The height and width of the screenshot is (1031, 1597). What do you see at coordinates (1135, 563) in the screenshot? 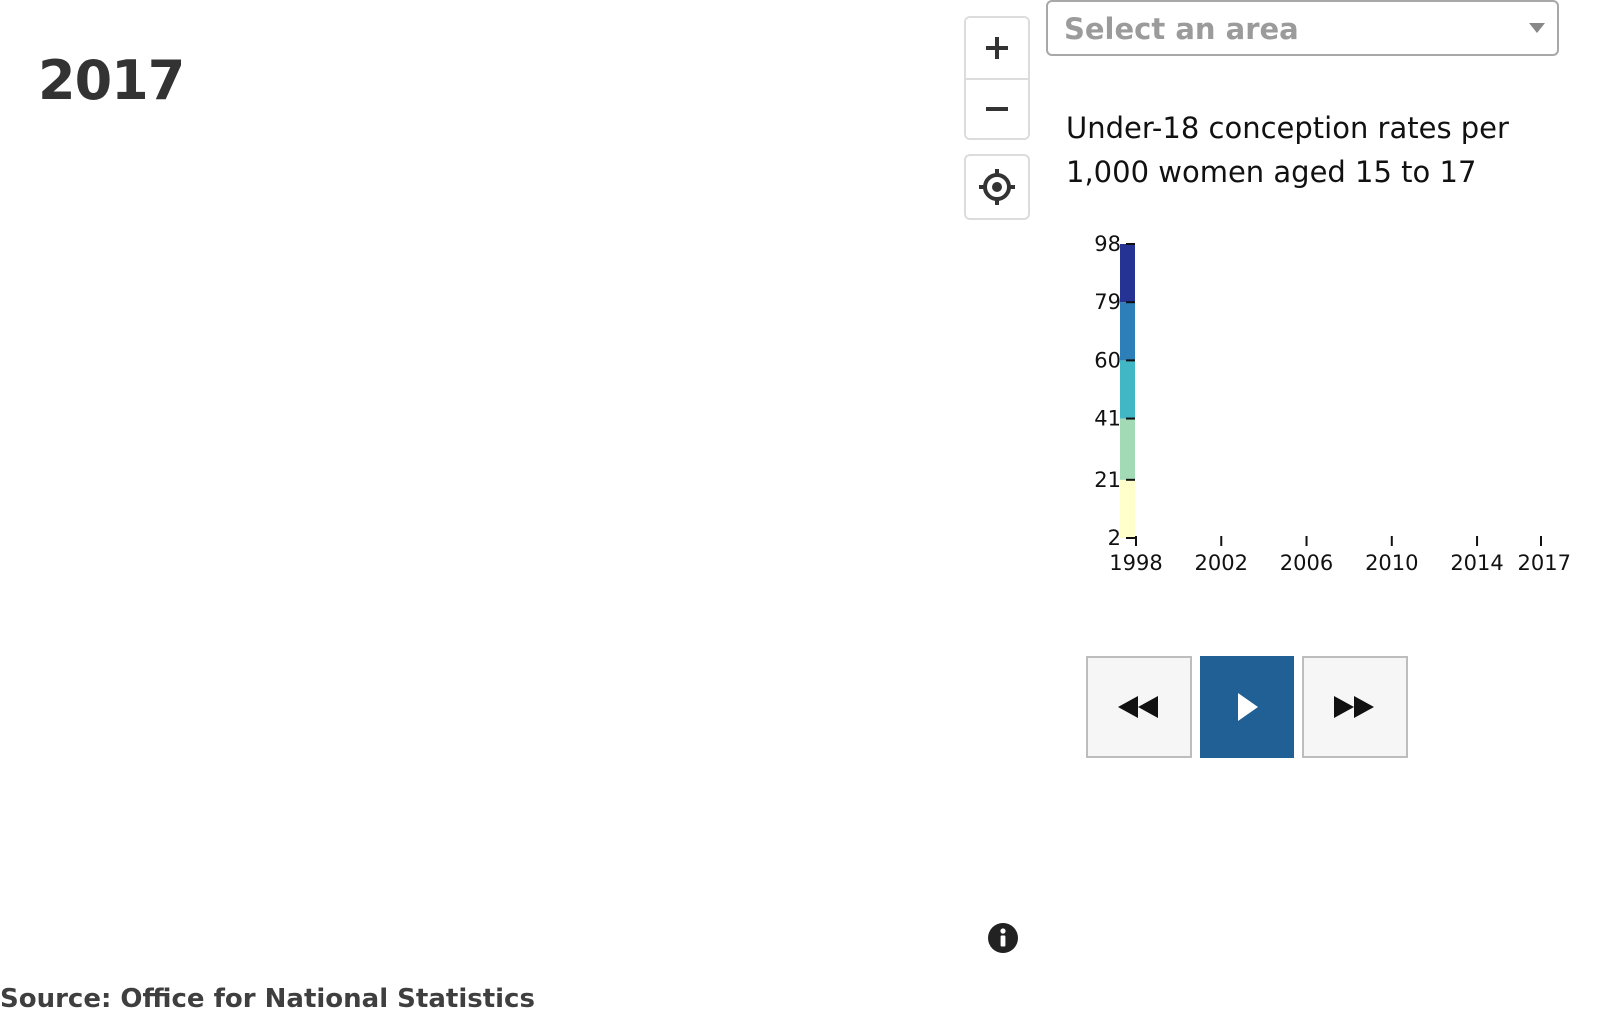
I see `x-tick-label: 1998` at bounding box center [1135, 563].